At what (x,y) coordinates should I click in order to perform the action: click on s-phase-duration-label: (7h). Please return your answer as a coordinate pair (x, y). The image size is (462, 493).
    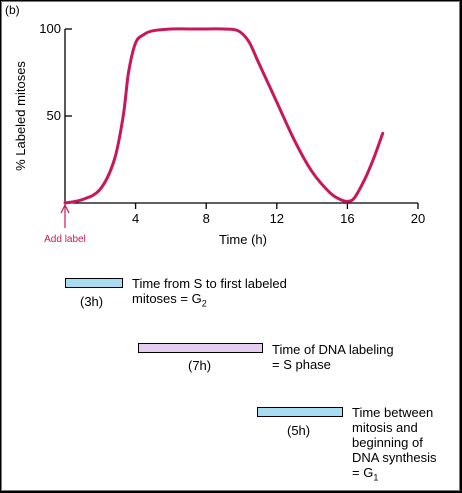
    Looking at the image, I should click on (200, 365).